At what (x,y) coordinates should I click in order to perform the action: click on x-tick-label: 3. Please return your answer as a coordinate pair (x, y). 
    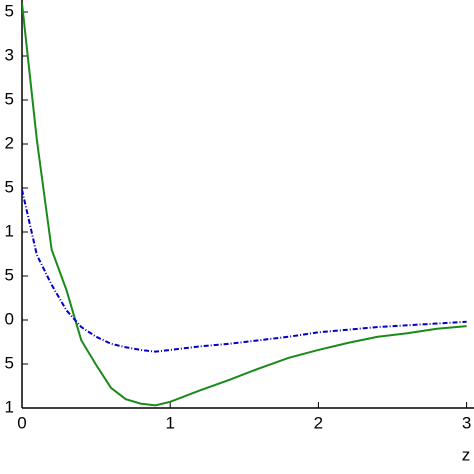
    Looking at the image, I should click on (466, 422).